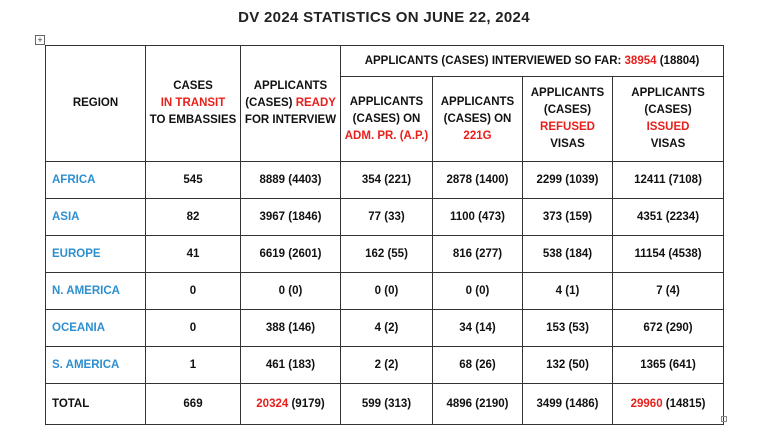 The width and height of the screenshot is (768, 432). What do you see at coordinates (193, 86) in the screenshot?
I see `header-text: CASES` at bounding box center [193, 86].